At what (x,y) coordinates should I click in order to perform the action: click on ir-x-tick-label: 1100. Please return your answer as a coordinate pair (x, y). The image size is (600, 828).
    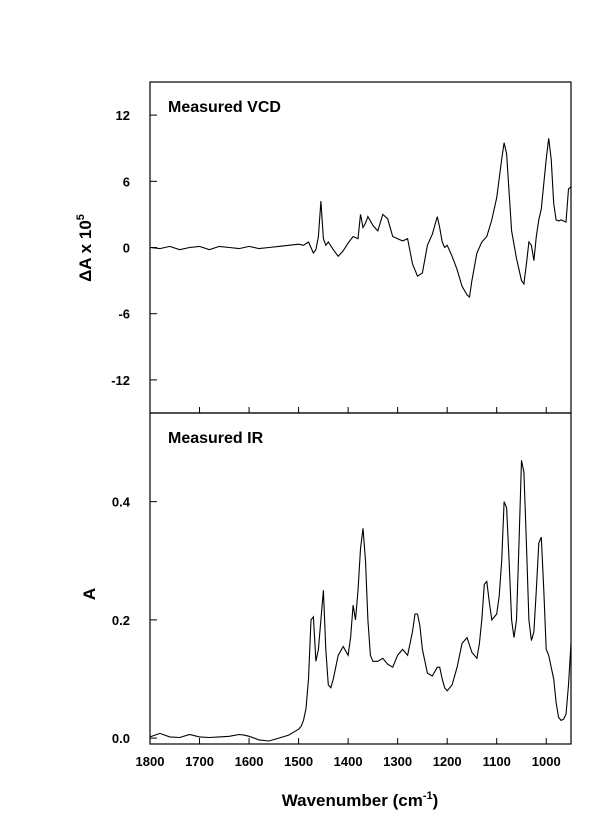
    Looking at the image, I should click on (497, 761).